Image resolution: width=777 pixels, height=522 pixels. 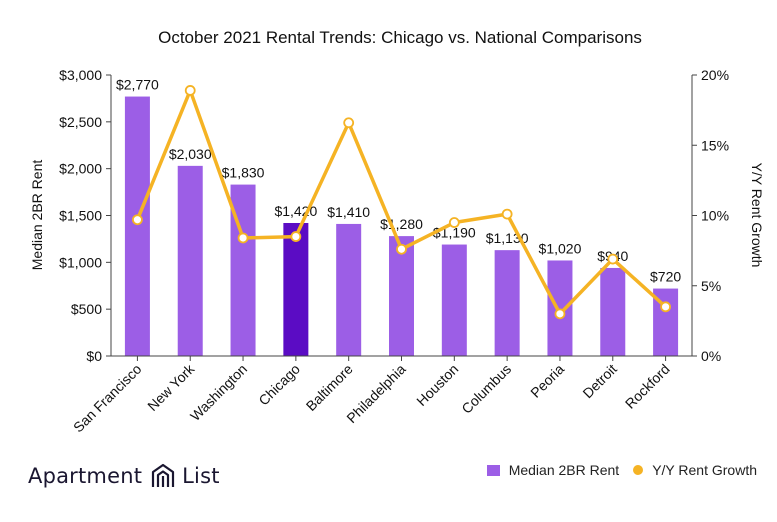 I want to click on y-tick-label: $2,000, so click(x=80, y=169).